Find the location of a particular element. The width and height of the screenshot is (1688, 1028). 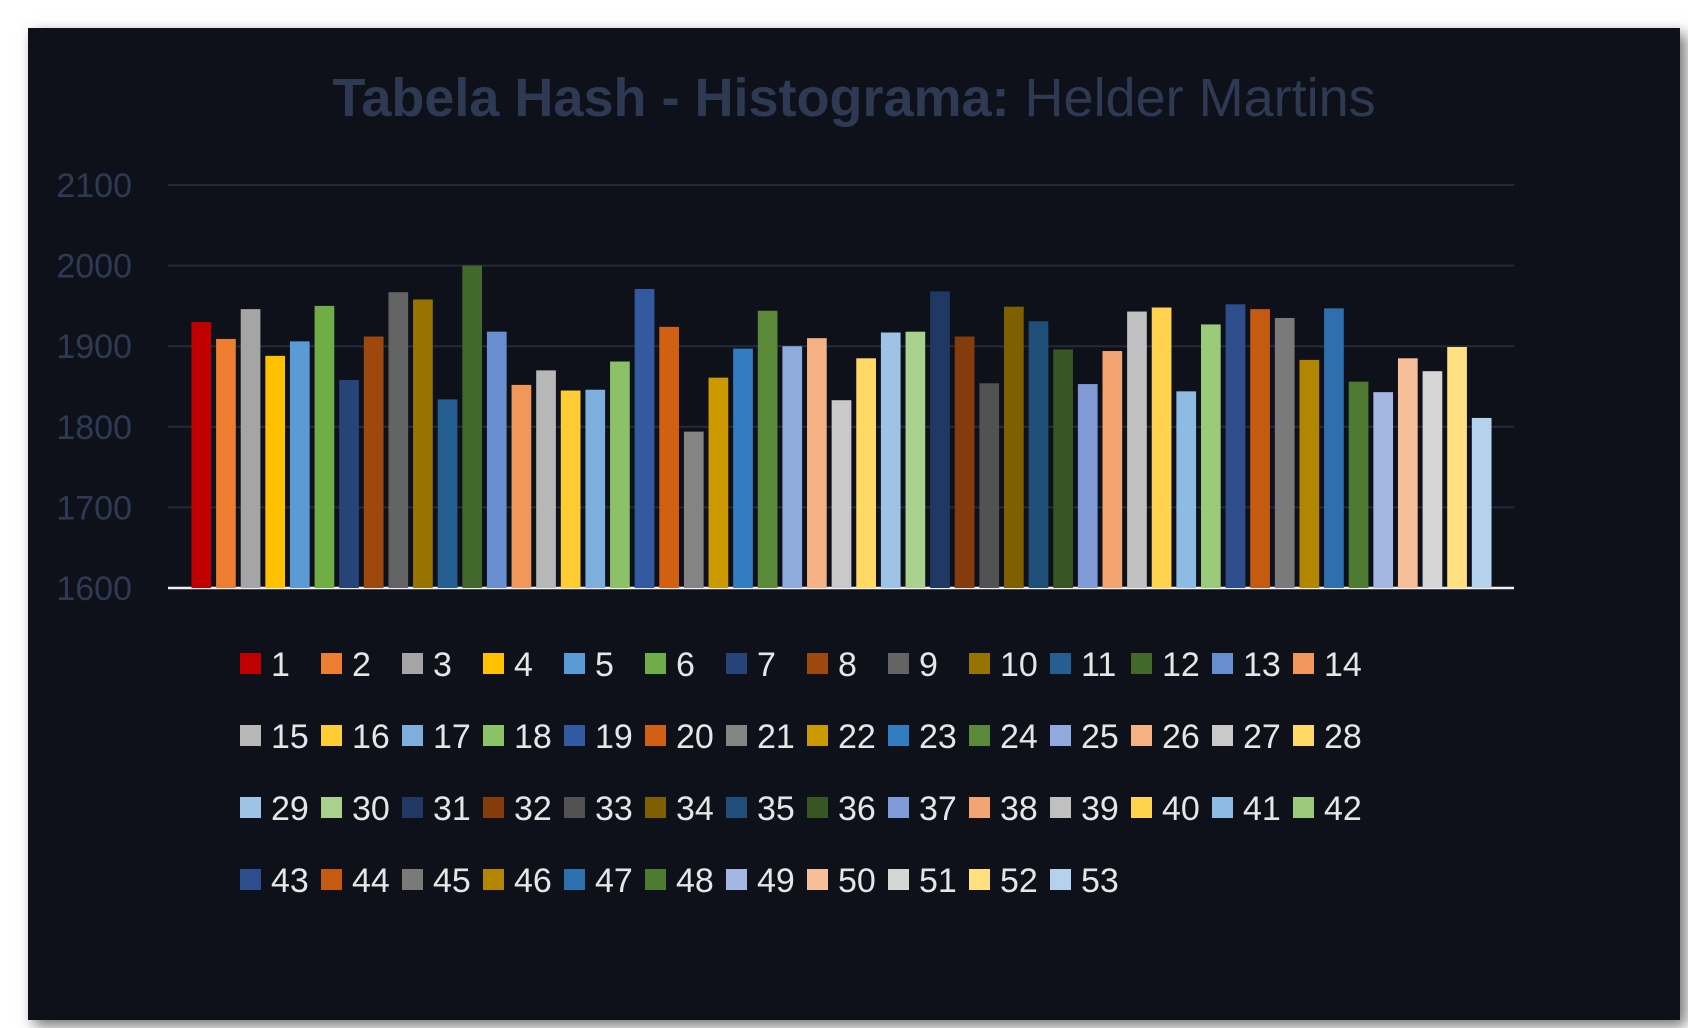

legend-label-2: 2 is located at coordinates (361, 665).